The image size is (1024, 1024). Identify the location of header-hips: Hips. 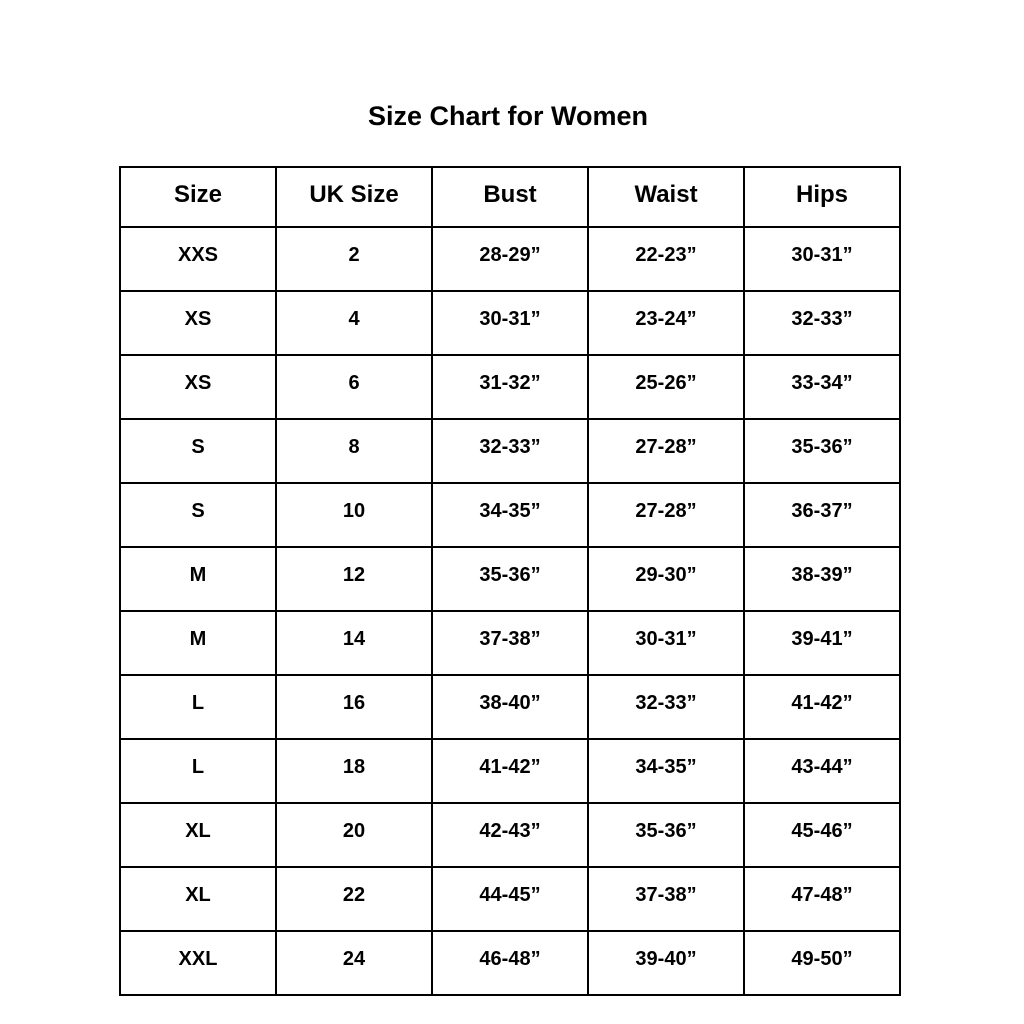
(822, 197).